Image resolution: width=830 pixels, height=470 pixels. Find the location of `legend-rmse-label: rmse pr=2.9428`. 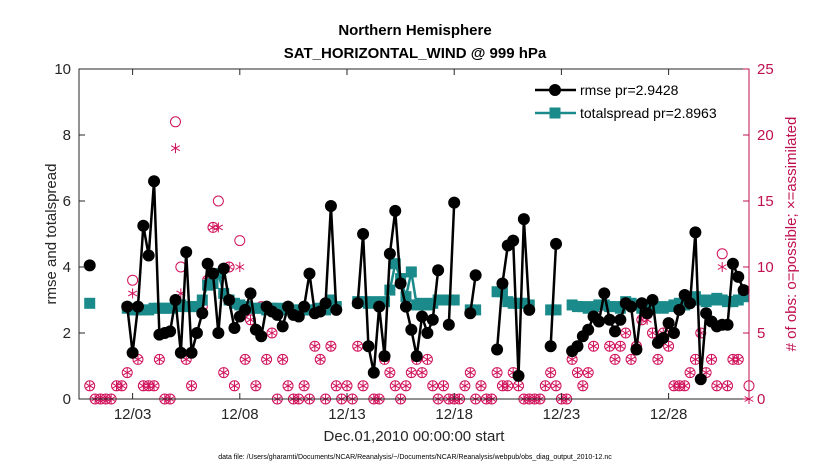

legend-rmse-label: rmse pr=2.9428 is located at coordinates (629, 90).